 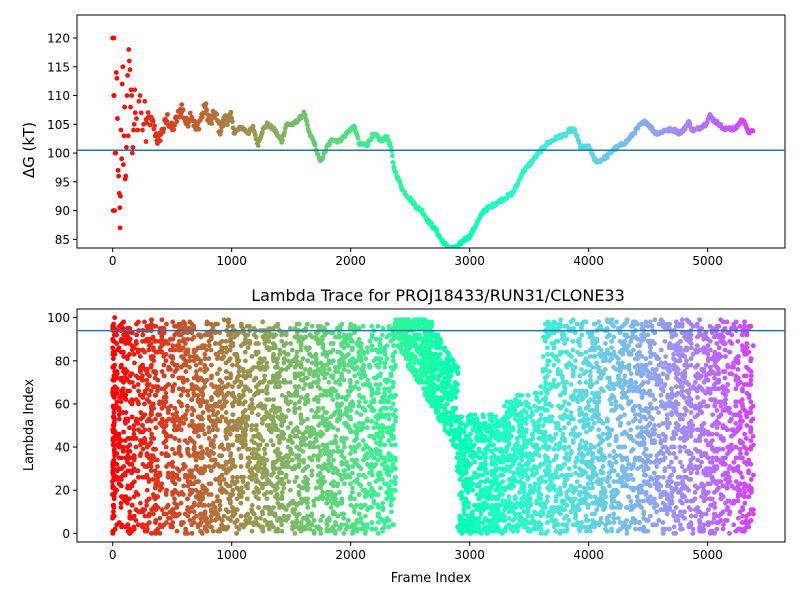 What do you see at coordinates (58, 96) in the screenshot?
I see `dg-y-tick-label: 110` at bounding box center [58, 96].